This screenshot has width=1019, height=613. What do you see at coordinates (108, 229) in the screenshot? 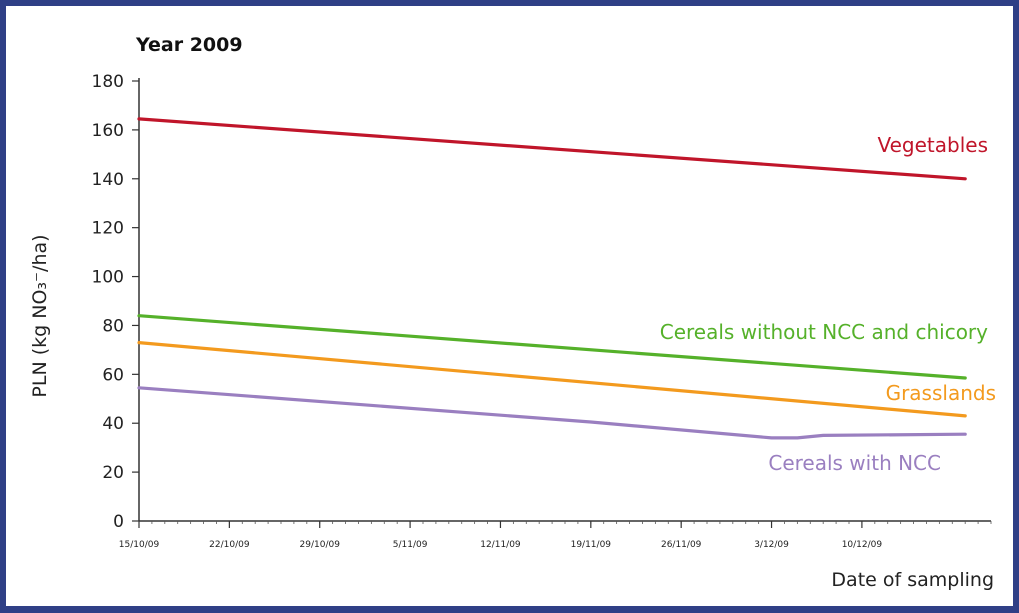
I see `y-tick-label: 120` at bounding box center [108, 229].